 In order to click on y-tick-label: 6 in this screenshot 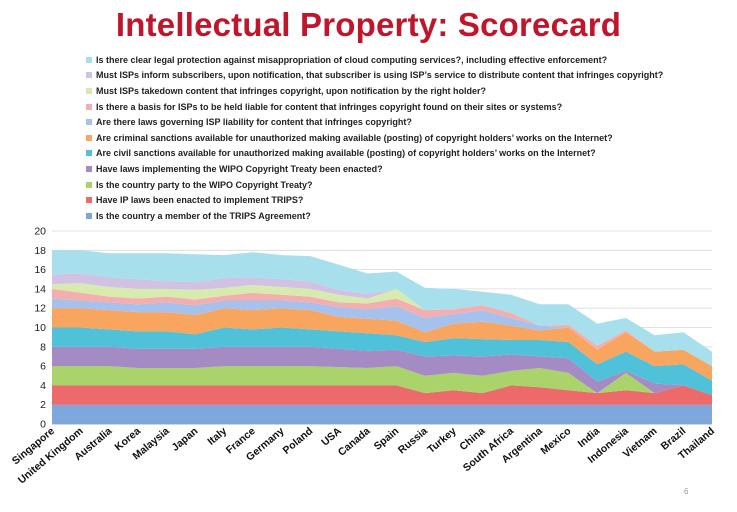, I will do `click(43, 367)`.